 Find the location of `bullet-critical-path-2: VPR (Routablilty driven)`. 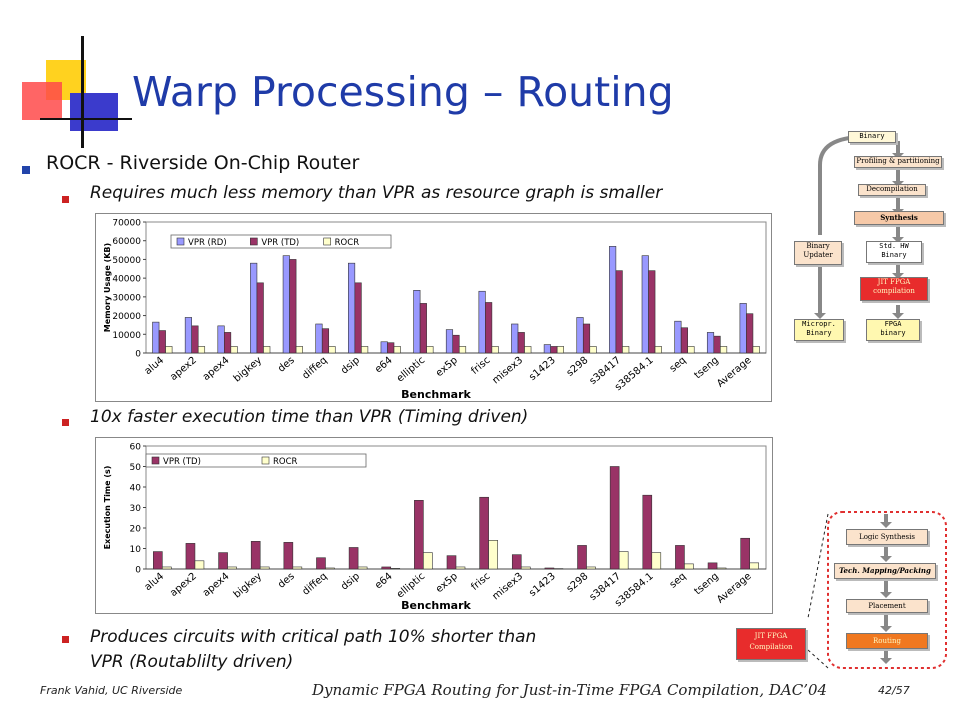

bullet-critical-path-2: VPR (Routablilty driven) is located at coordinates (192, 662).